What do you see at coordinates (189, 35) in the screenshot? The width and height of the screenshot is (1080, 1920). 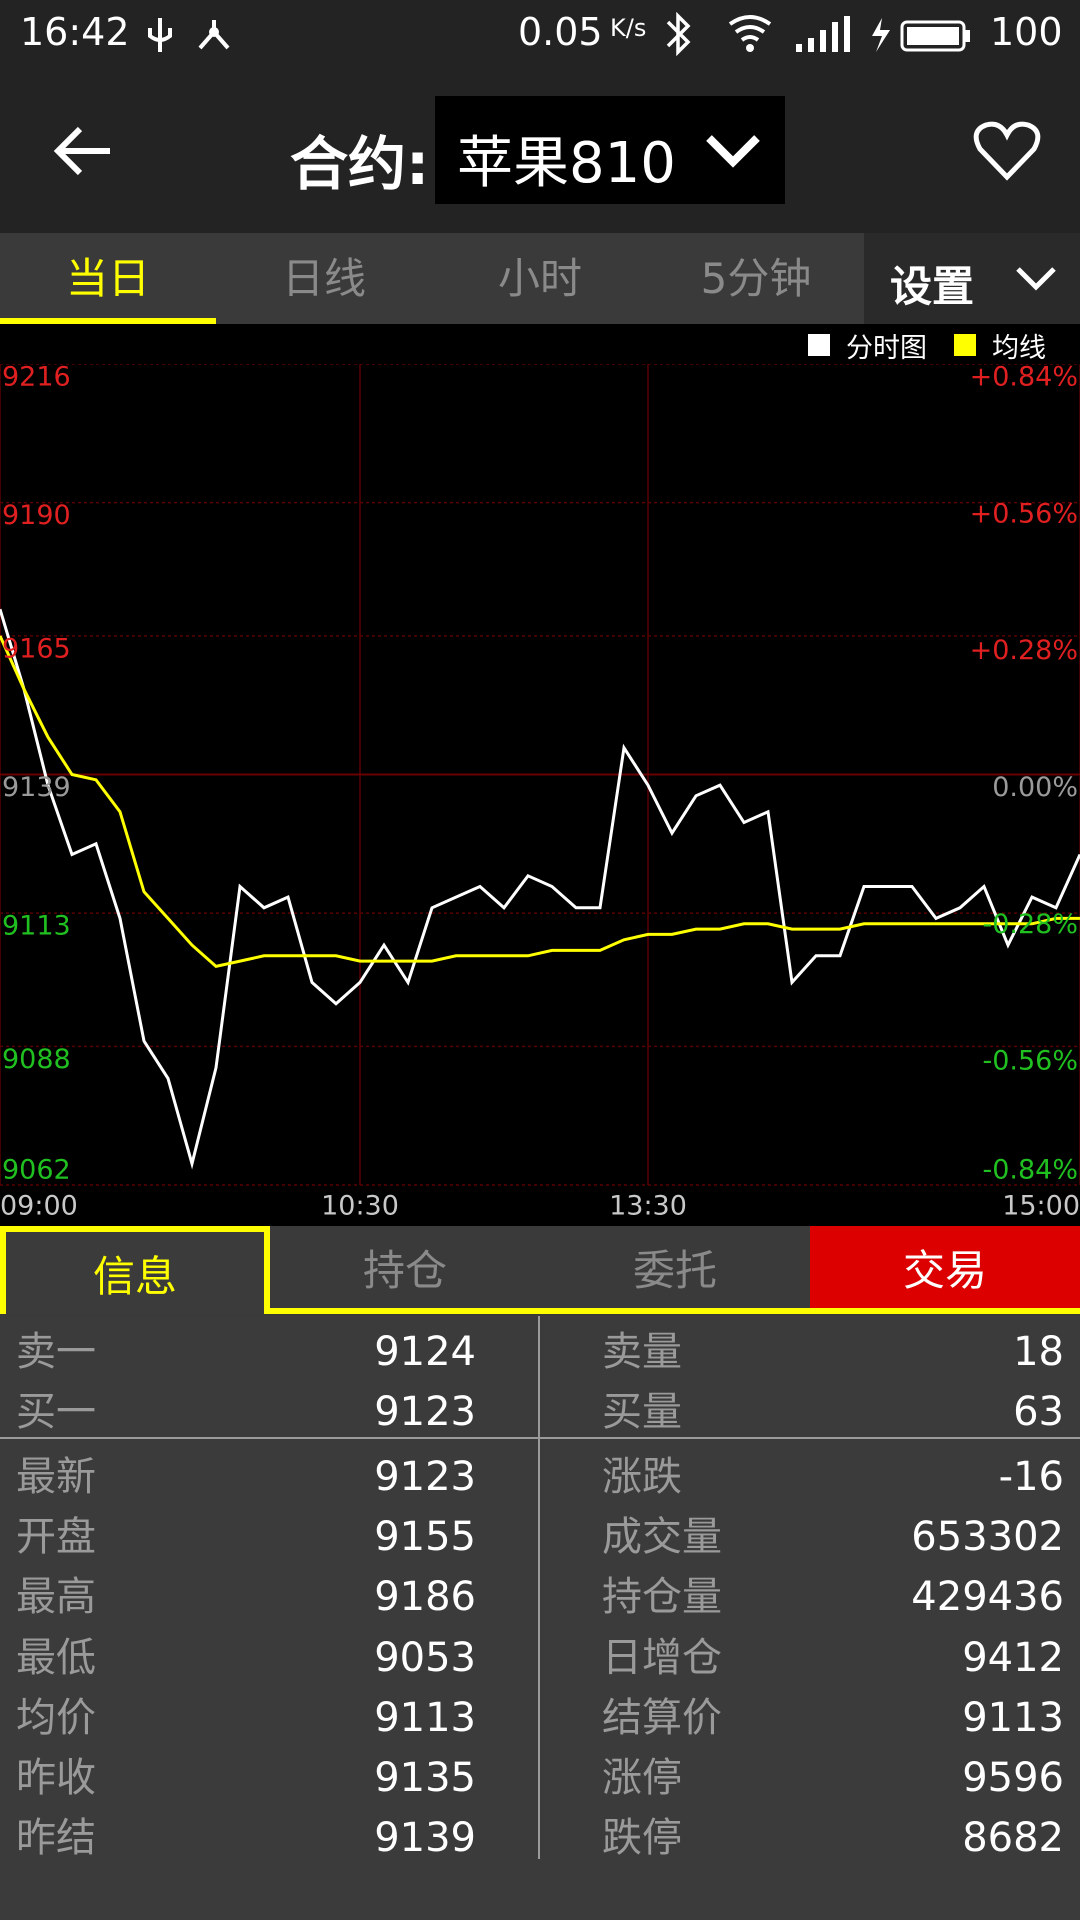 I see `status-icons` at bounding box center [189, 35].